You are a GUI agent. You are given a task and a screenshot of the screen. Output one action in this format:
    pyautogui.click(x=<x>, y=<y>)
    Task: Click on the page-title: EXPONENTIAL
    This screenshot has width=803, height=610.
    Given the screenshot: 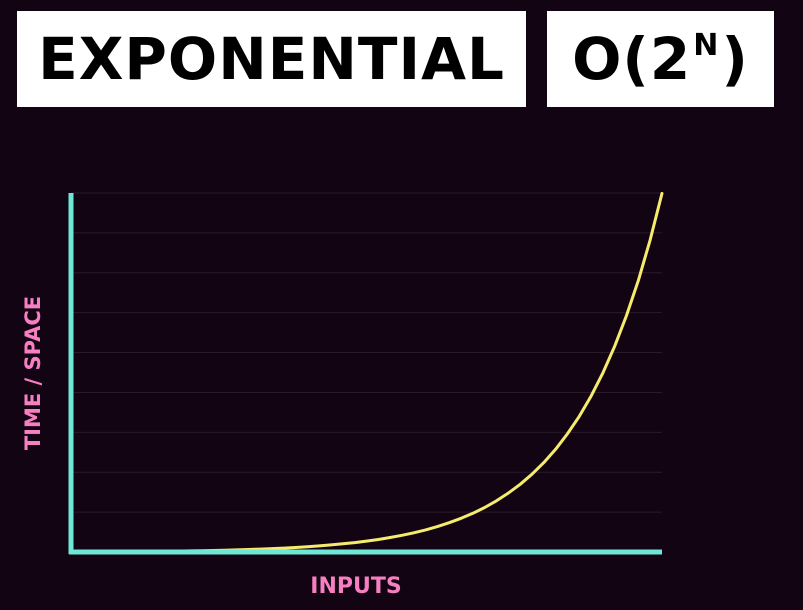 What is the action you would take?
    pyautogui.click(x=271, y=59)
    